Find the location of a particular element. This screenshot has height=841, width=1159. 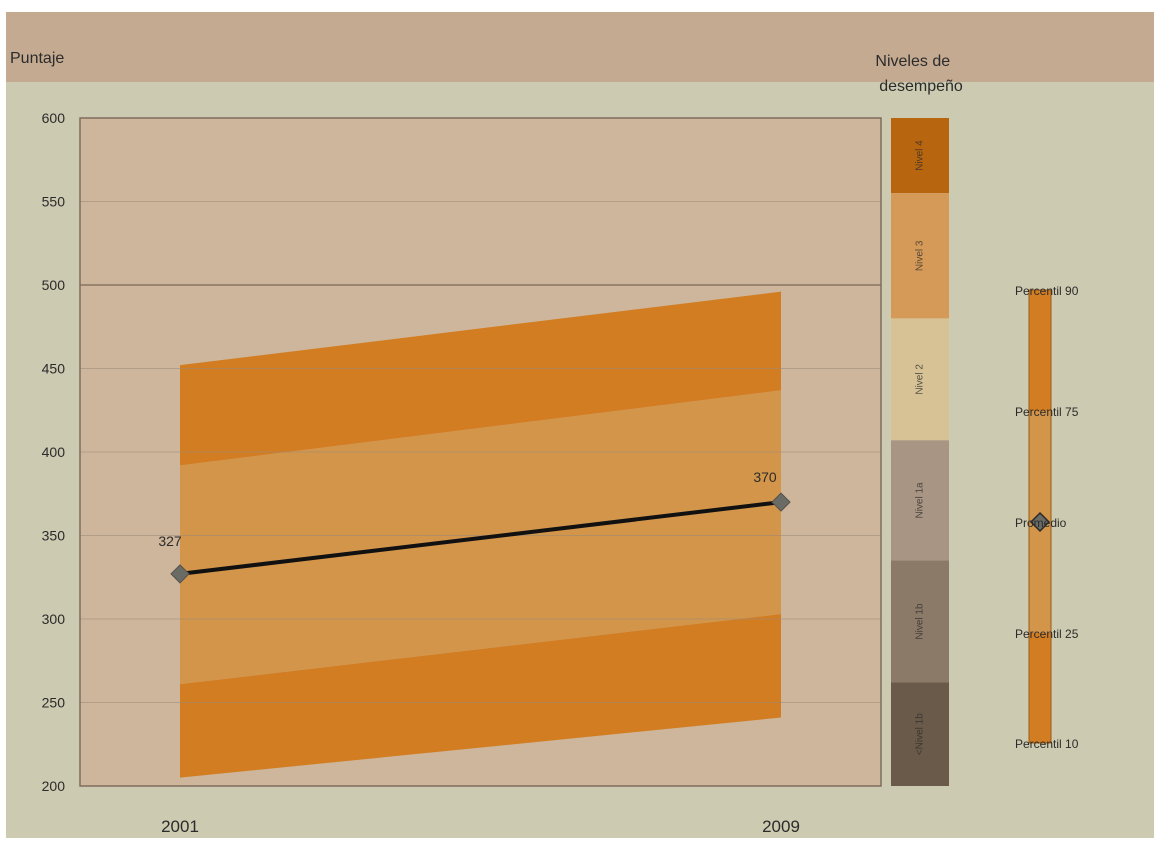

header-band is located at coordinates (580, 47).